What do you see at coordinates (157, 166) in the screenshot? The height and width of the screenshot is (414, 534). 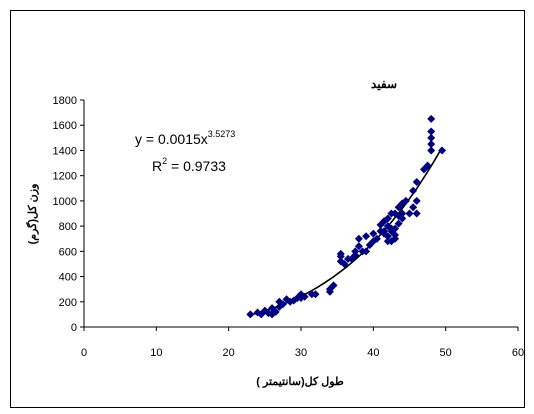 I see `r2-prefix: R` at bounding box center [157, 166].